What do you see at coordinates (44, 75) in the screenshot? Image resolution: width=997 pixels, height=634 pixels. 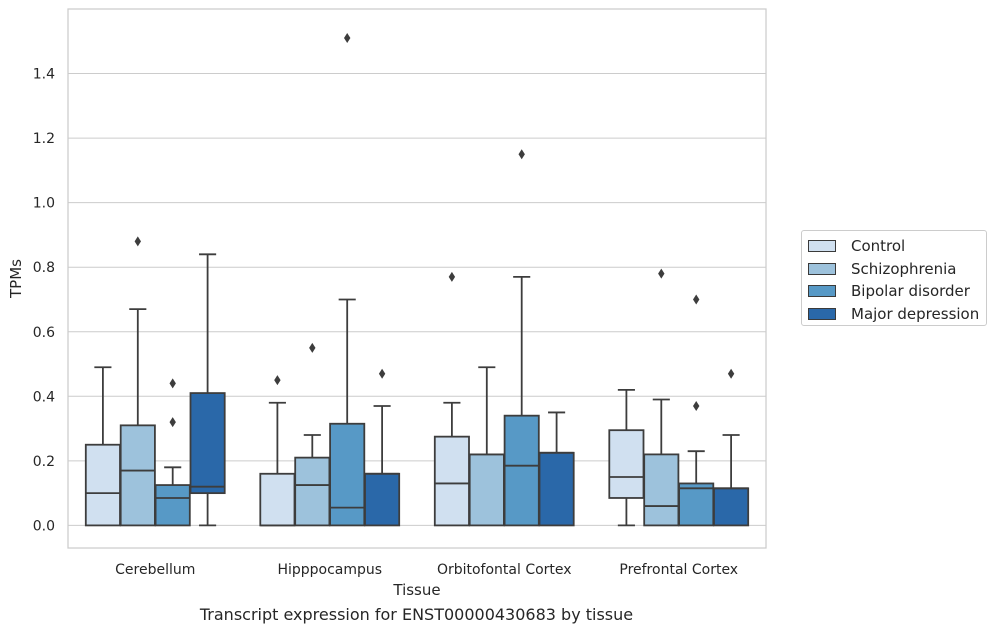 I see `y-tick-label: 1.4` at bounding box center [44, 75].